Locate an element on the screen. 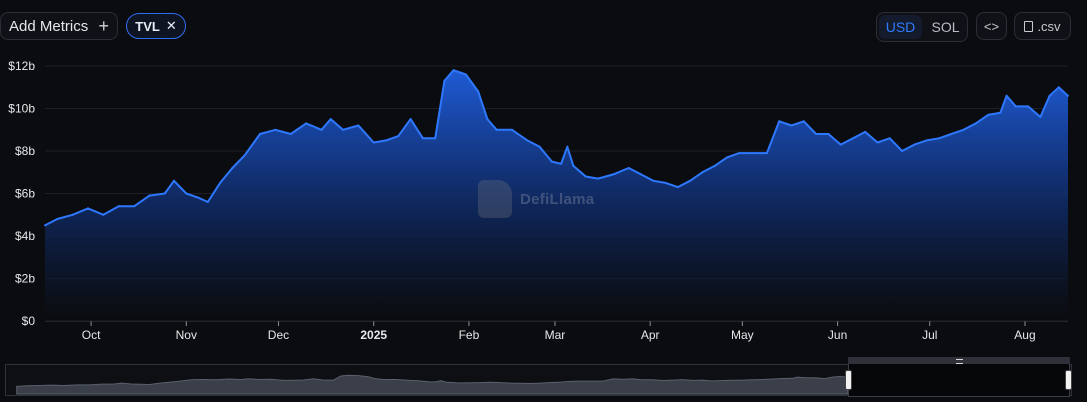 The height and width of the screenshot is (402, 1087). currency-option-sol: SOL is located at coordinates (945, 27).